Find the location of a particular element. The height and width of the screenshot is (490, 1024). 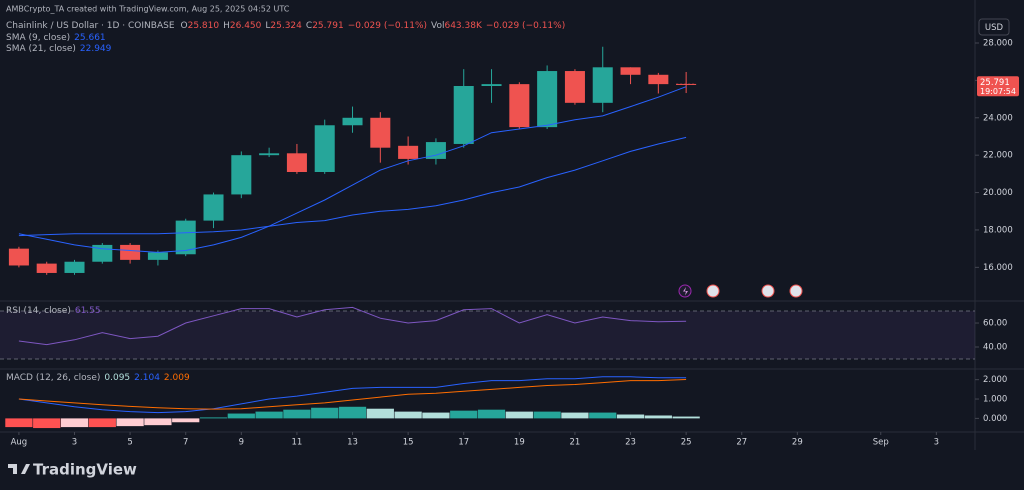

y-tick-label: 28.000 is located at coordinates (998, 44).